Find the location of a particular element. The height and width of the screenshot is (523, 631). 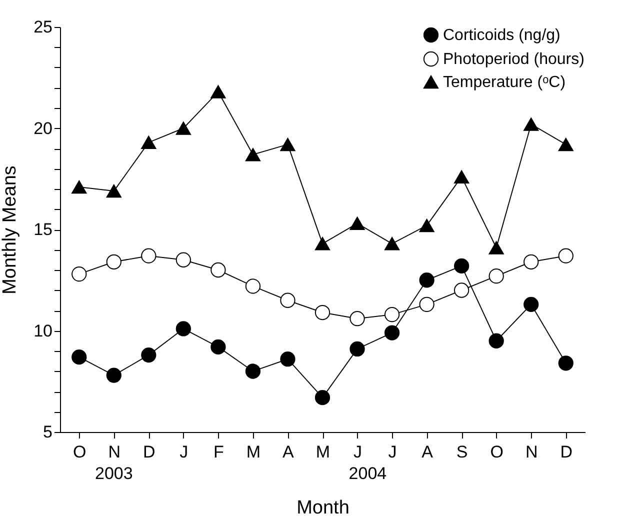

text: 2003 is located at coordinates (113, 473).